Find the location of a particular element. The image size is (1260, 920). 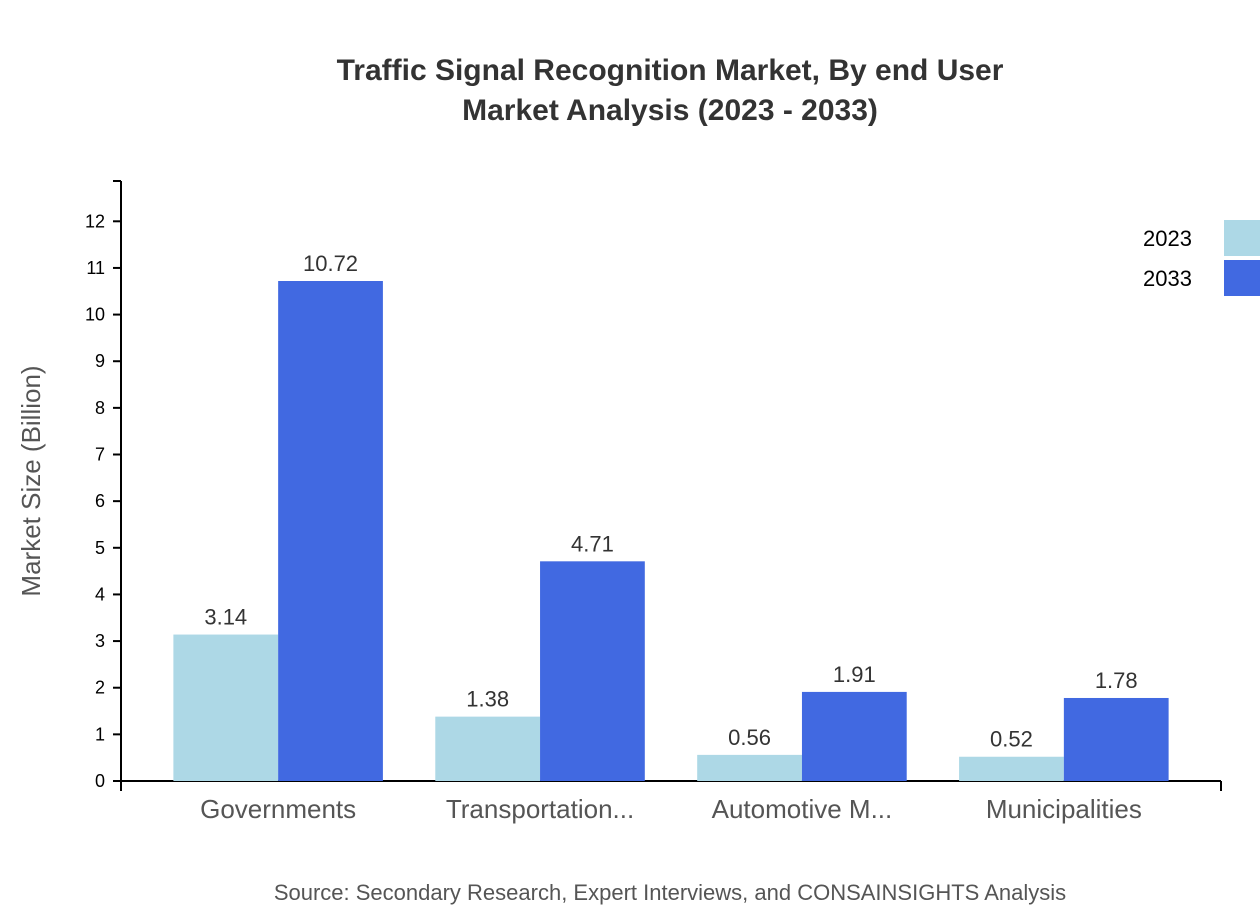

y-tick-label: 7 is located at coordinates (100, 455).